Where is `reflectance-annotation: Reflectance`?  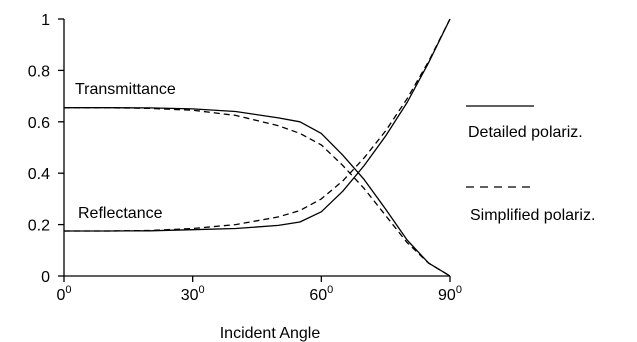 reflectance-annotation: Reflectance is located at coordinates (120, 213).